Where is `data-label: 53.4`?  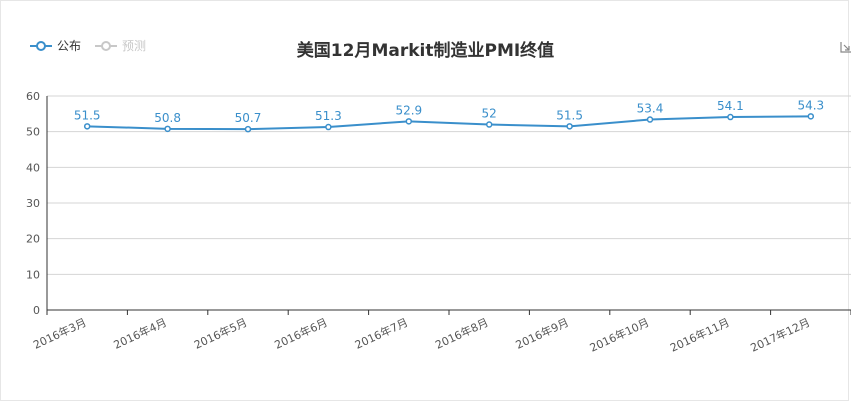
data-label: 53.4 is located at coordinates (650, 109).